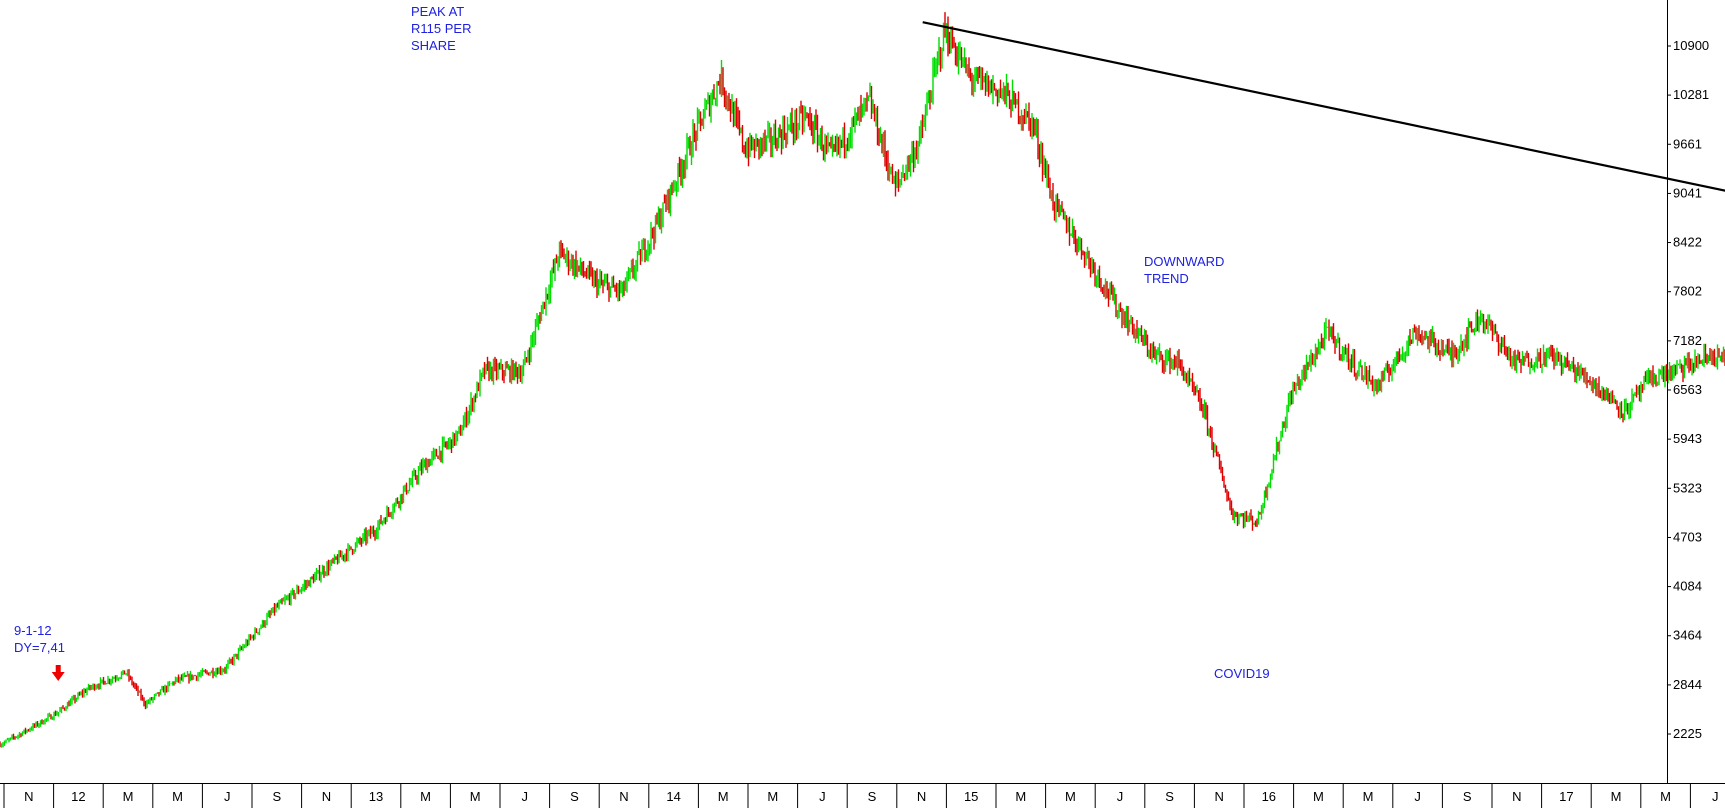 The height and width of the screenshot is (808, 1725). I want to click on y-tick-label: 4084, so click(1687, 586).